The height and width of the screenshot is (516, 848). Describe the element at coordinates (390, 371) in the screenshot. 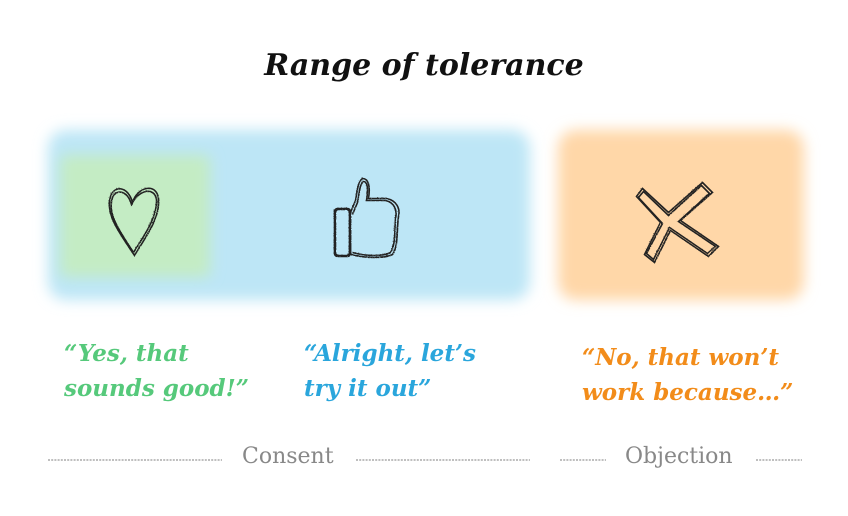

I see `quote-alright: “Alright, let’s try it out”` at that location.